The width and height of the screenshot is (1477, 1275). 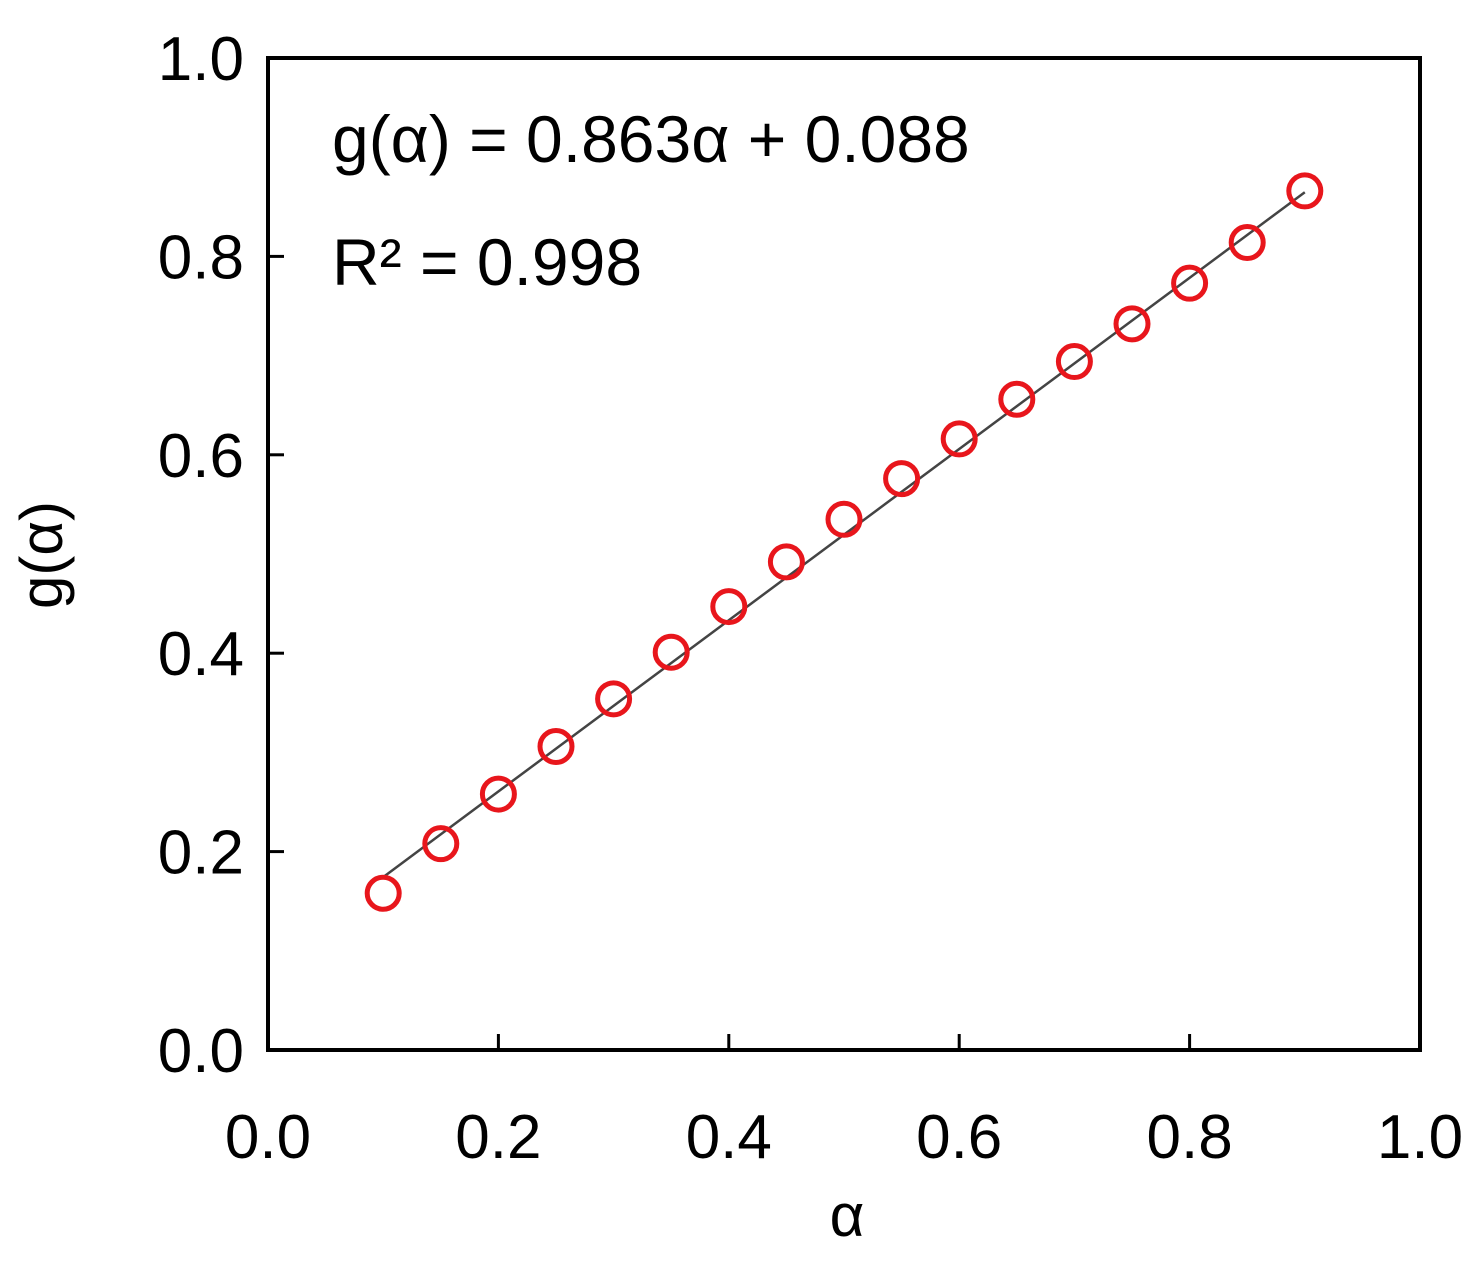 I want to click on y-tick-label: 0.8, so click(x=201, y=257).